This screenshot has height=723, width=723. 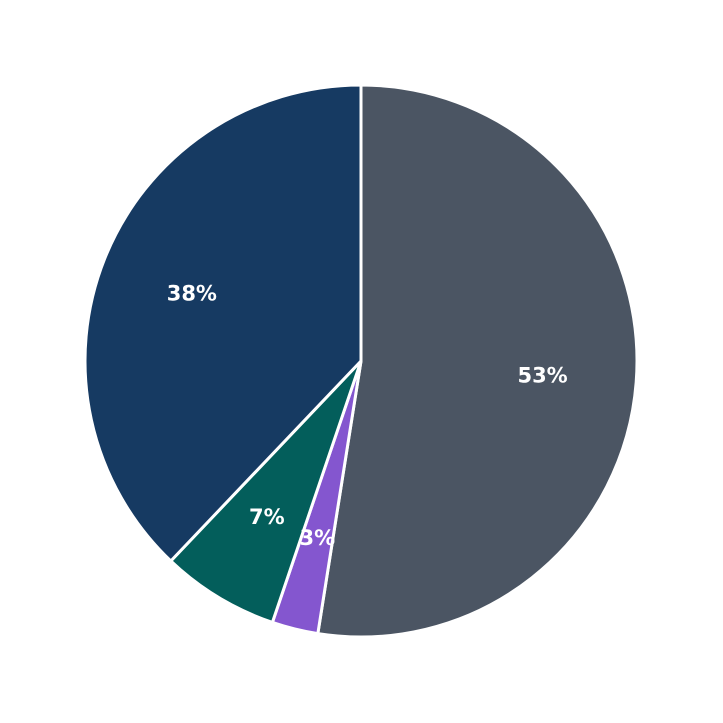 What do you see at coordinates (542, 375) in the screenshot?
I see `slice-label: 53%` at bounding box center [542, 375].